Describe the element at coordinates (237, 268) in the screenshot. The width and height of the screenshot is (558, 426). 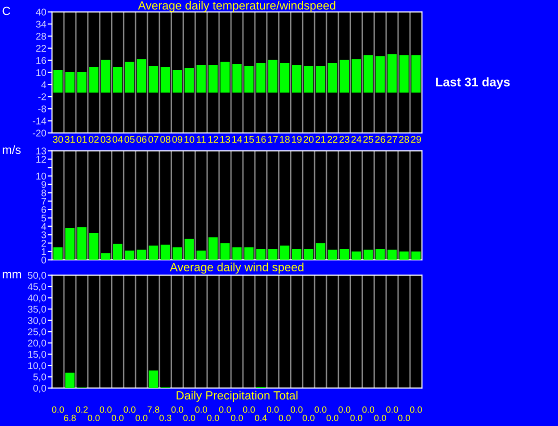
I see `x-axis-title: Average daily wind speed` at that location.